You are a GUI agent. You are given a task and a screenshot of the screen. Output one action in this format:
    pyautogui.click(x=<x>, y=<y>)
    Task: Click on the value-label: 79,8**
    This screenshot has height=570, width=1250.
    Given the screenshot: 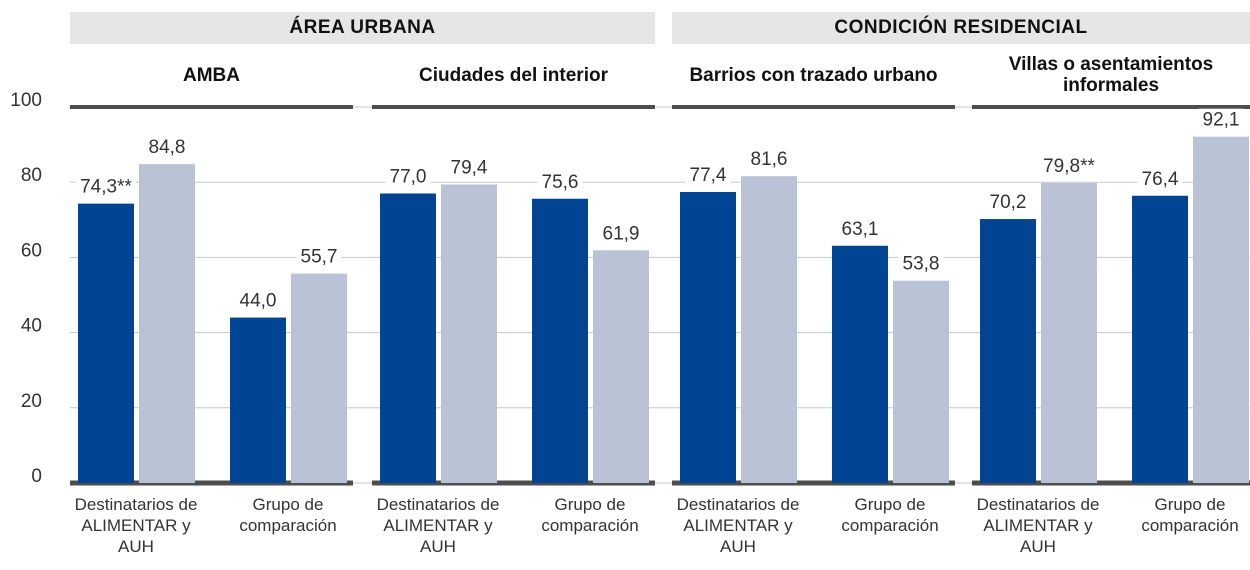 What is the action you would take?
    pyautogui.click(x=1069, y=166)
    